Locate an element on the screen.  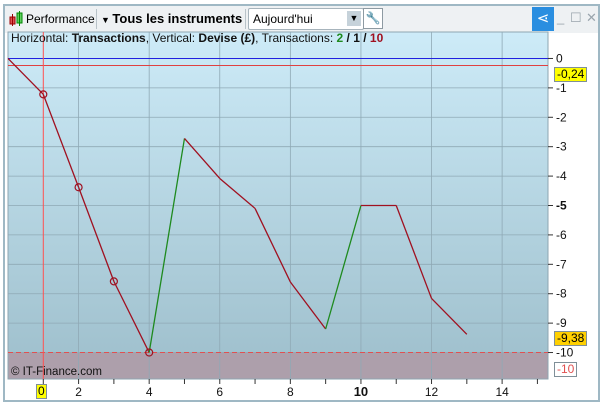
x-tick-label: 10 is located at coordinates (361, 391).